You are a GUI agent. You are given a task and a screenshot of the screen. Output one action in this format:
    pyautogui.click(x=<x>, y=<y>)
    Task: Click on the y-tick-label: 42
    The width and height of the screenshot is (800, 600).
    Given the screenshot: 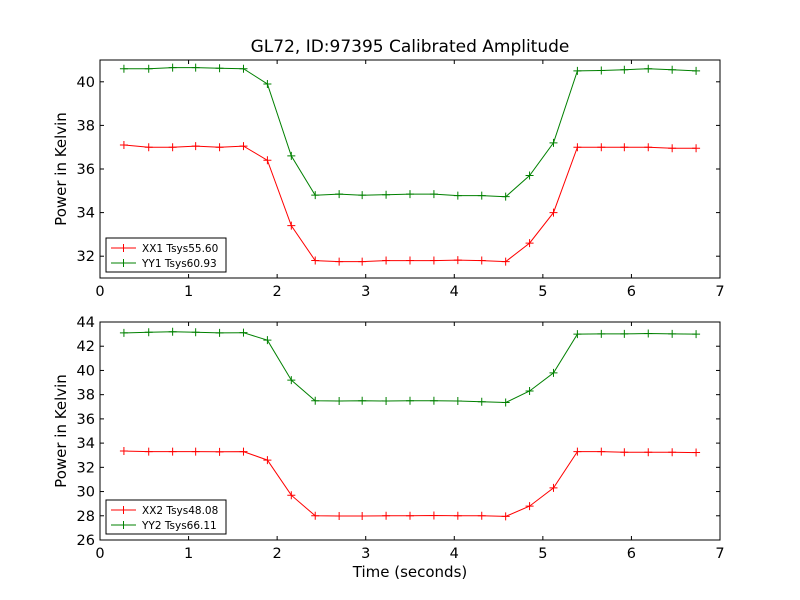 What is the action you would take?
    pyautogui.click(x=86, y=347)
    